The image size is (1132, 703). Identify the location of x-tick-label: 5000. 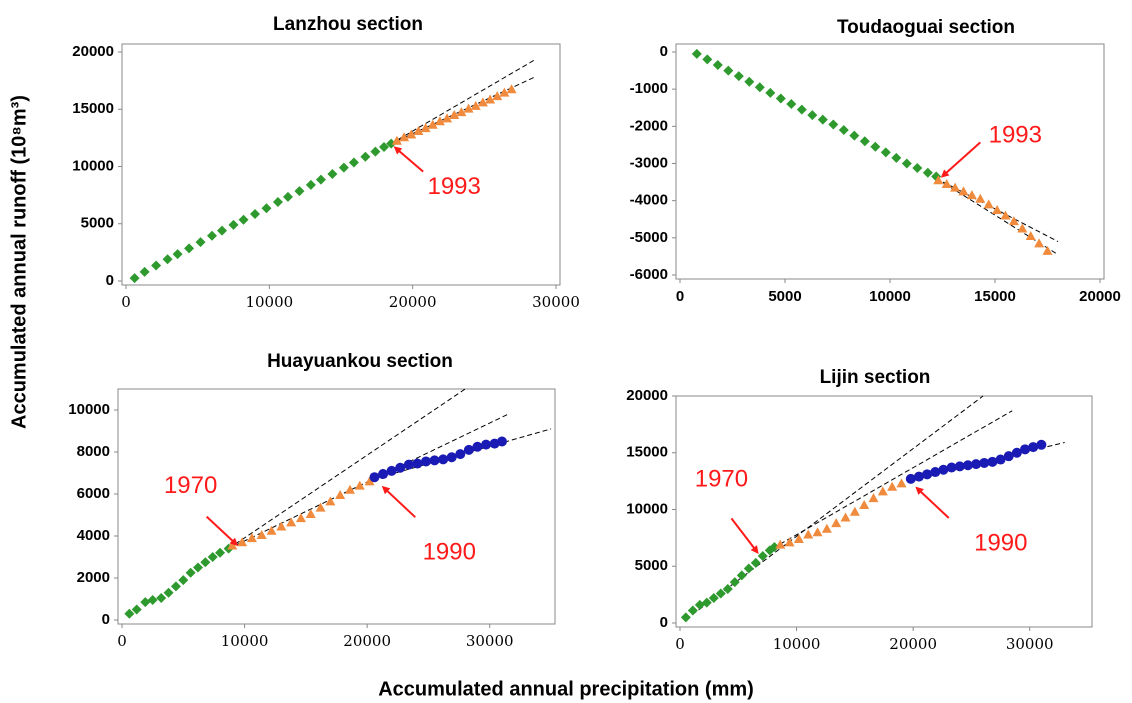
(784, 296).